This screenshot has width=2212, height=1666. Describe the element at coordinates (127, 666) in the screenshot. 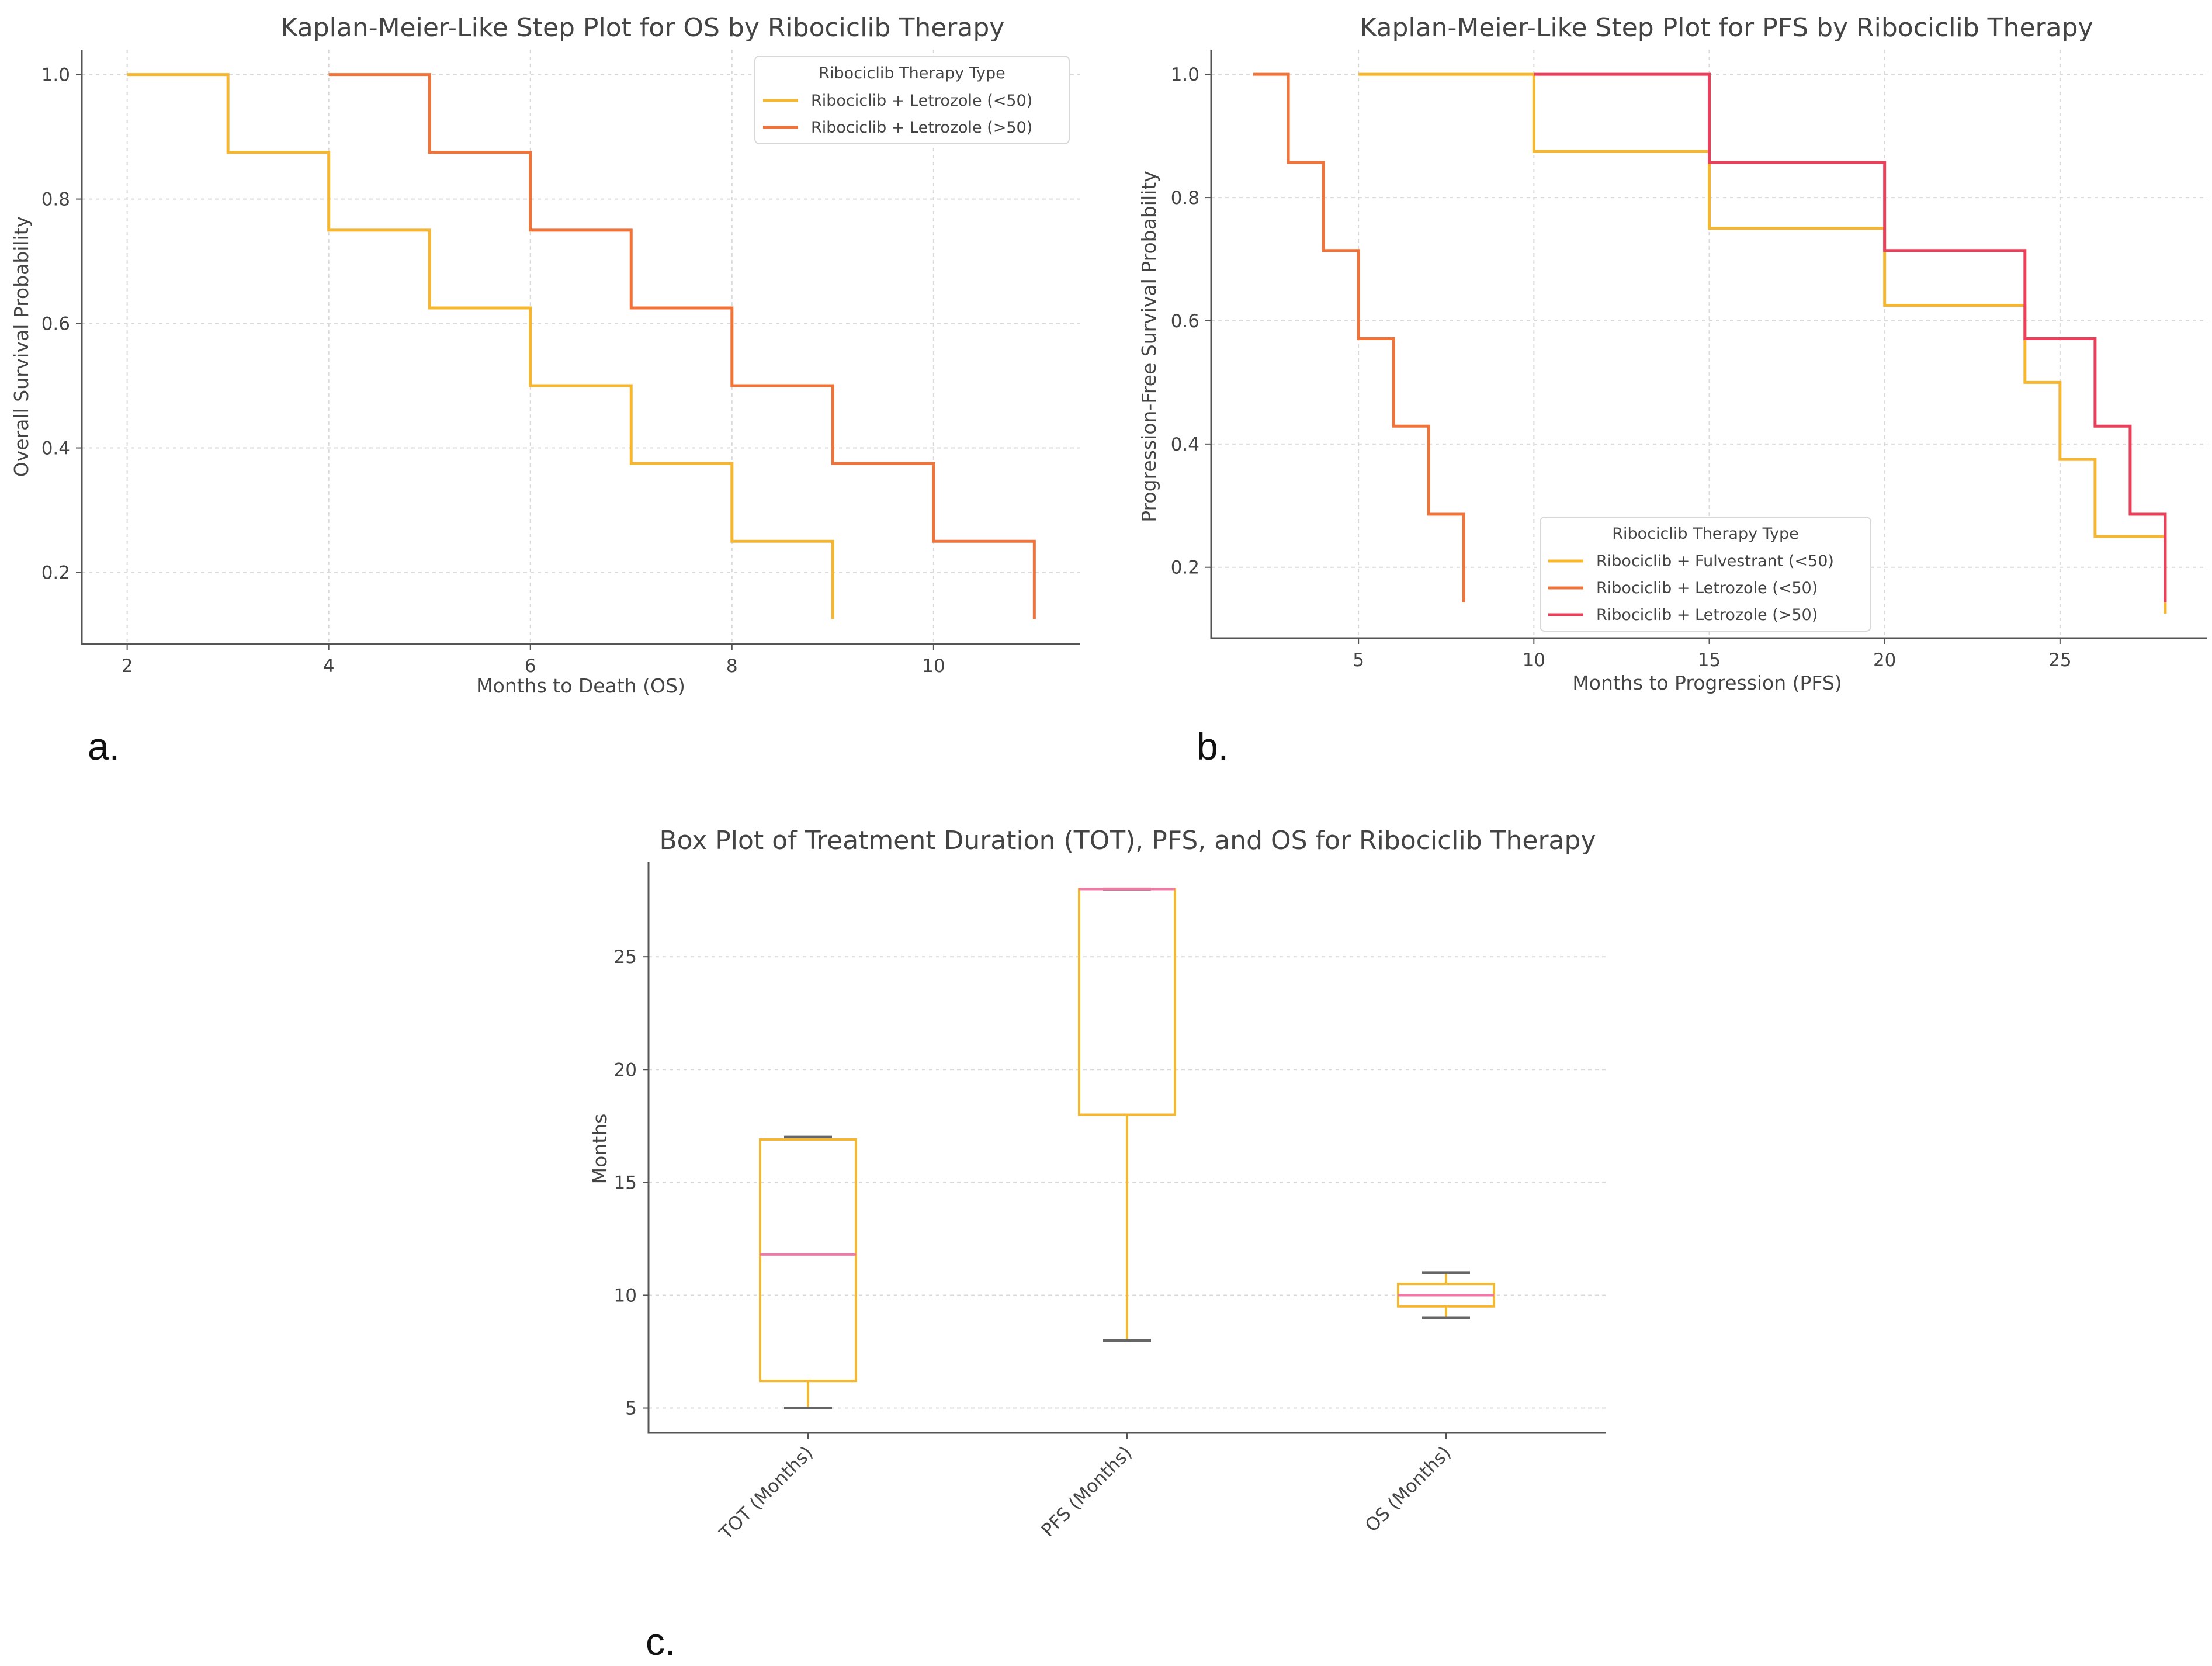

I see `x-tick-label: 2` at that location.